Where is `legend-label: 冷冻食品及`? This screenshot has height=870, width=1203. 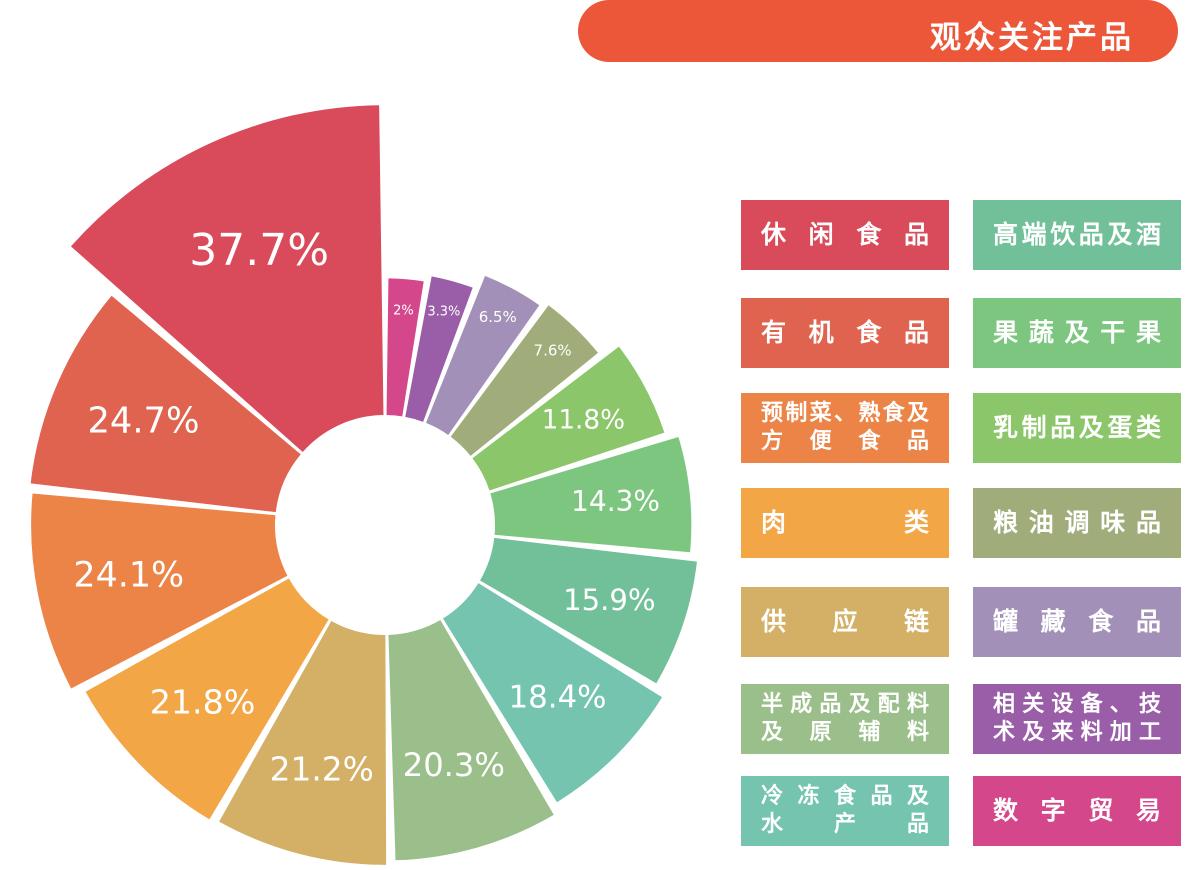
legend-label: 冷冻食品及 is located at coordinates (845, 796).